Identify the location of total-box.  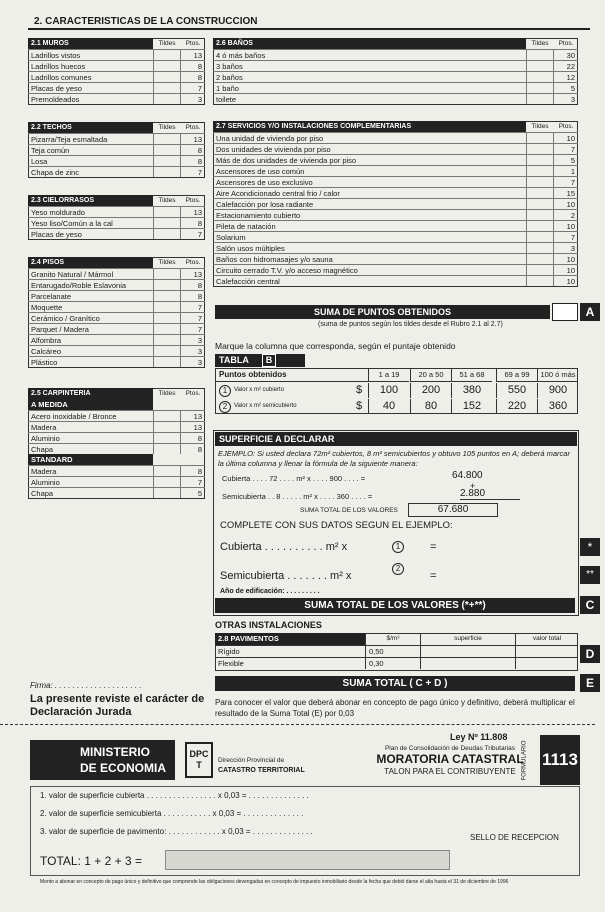
(307, 860).